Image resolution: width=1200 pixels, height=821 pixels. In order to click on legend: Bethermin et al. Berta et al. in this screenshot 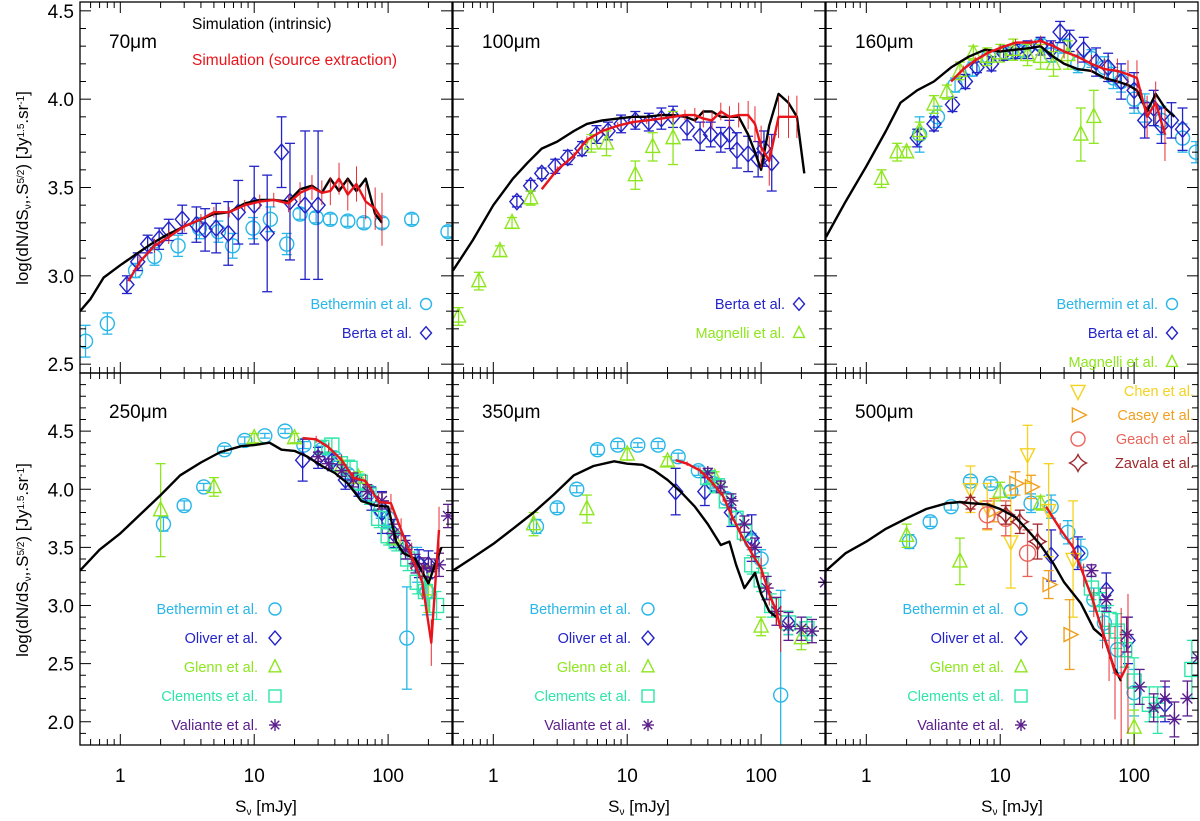, I will do `click(371, 319)`.